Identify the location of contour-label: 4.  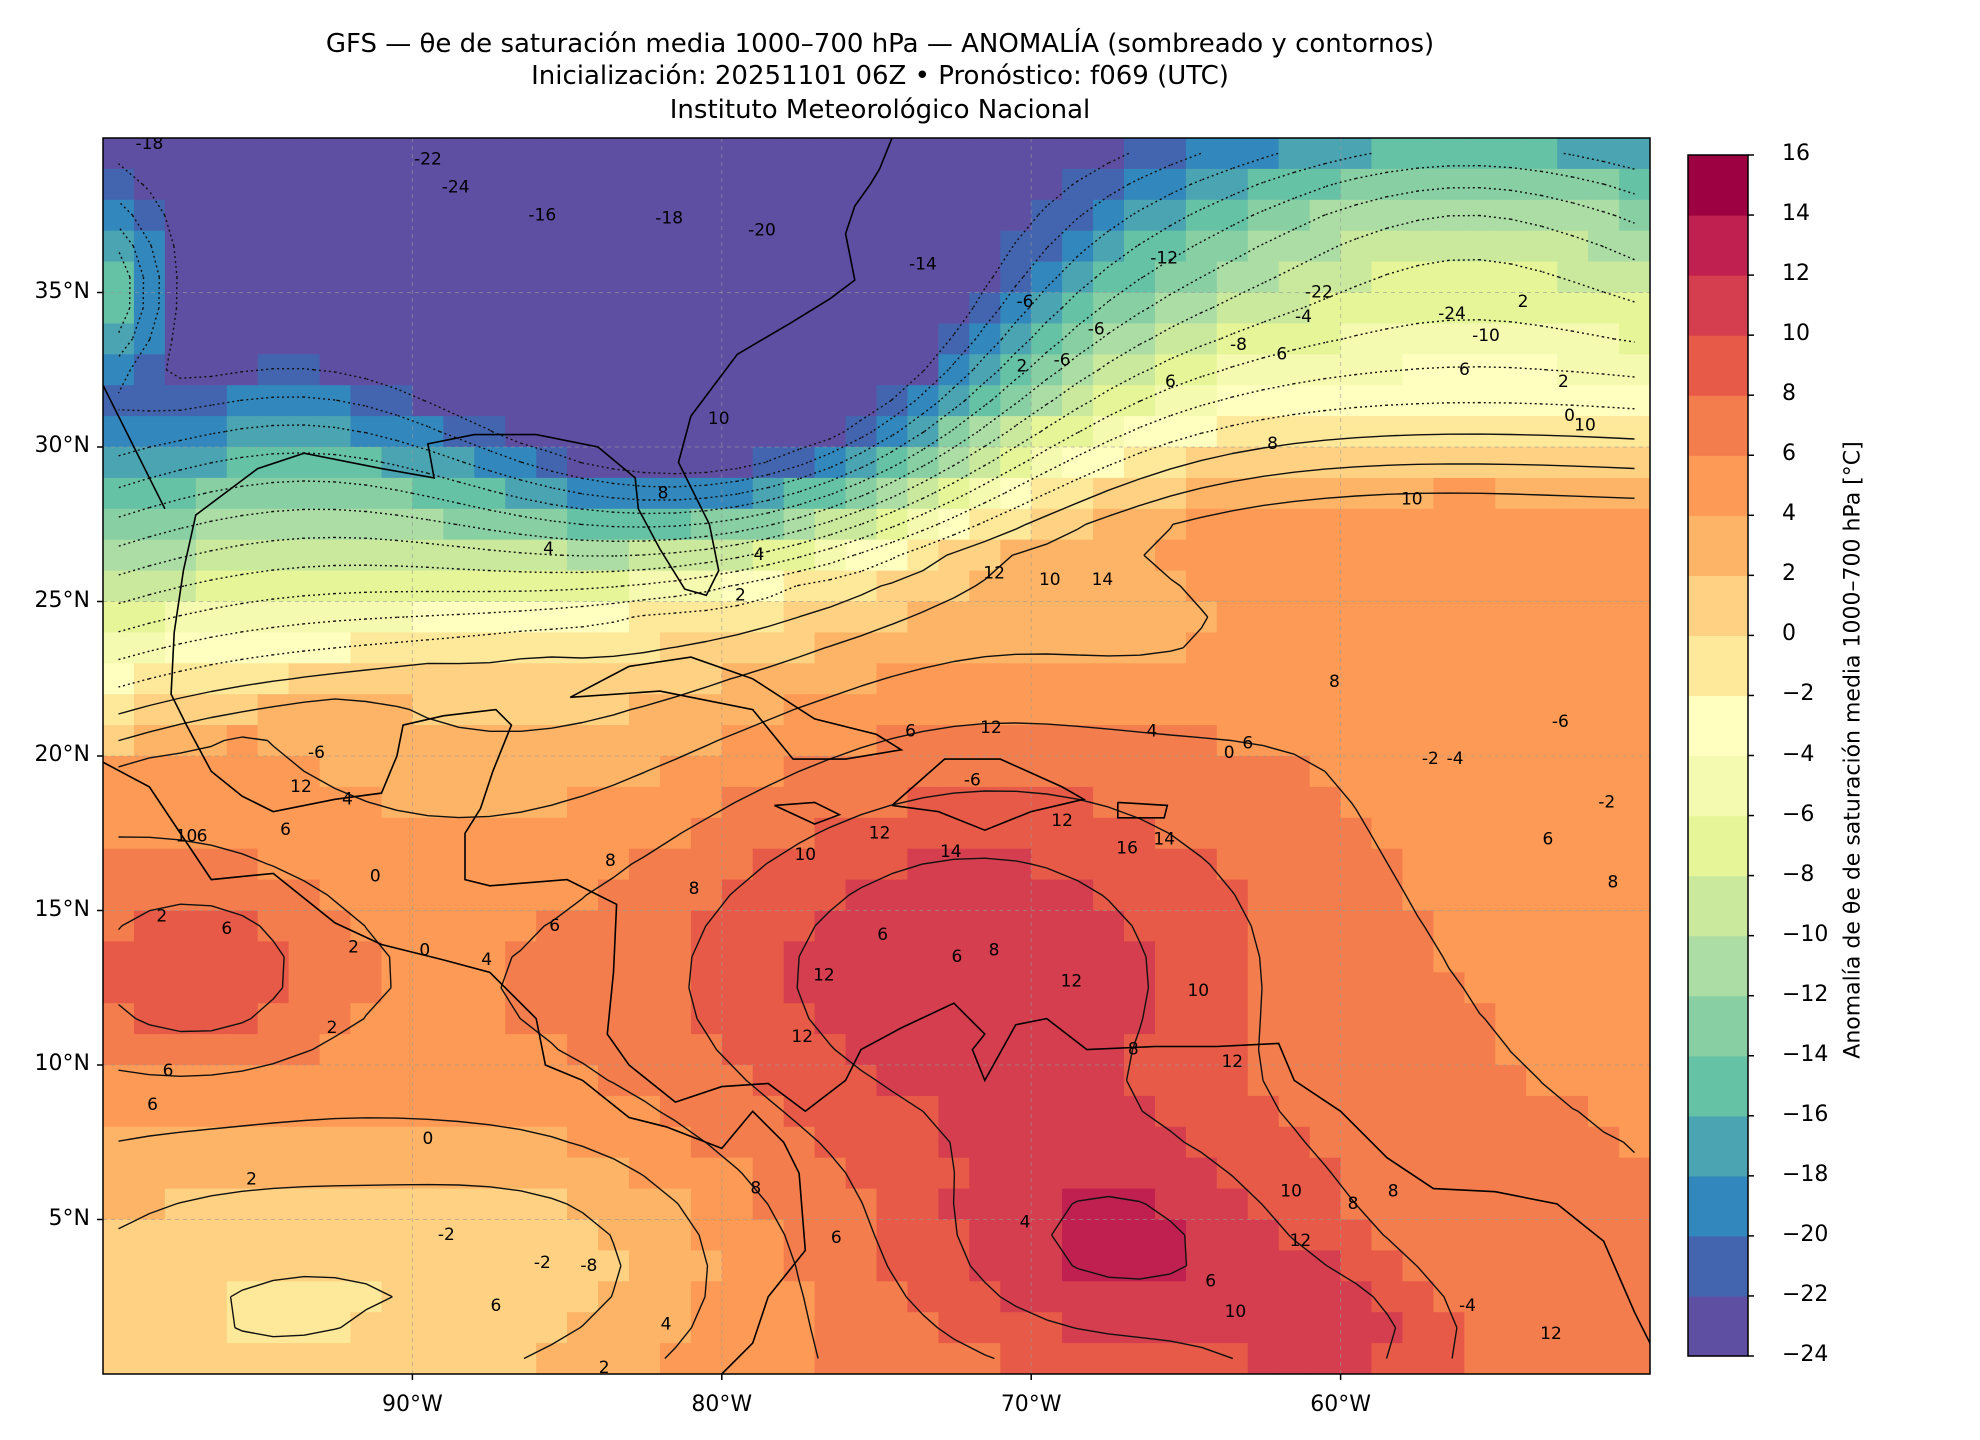
(758, 555).